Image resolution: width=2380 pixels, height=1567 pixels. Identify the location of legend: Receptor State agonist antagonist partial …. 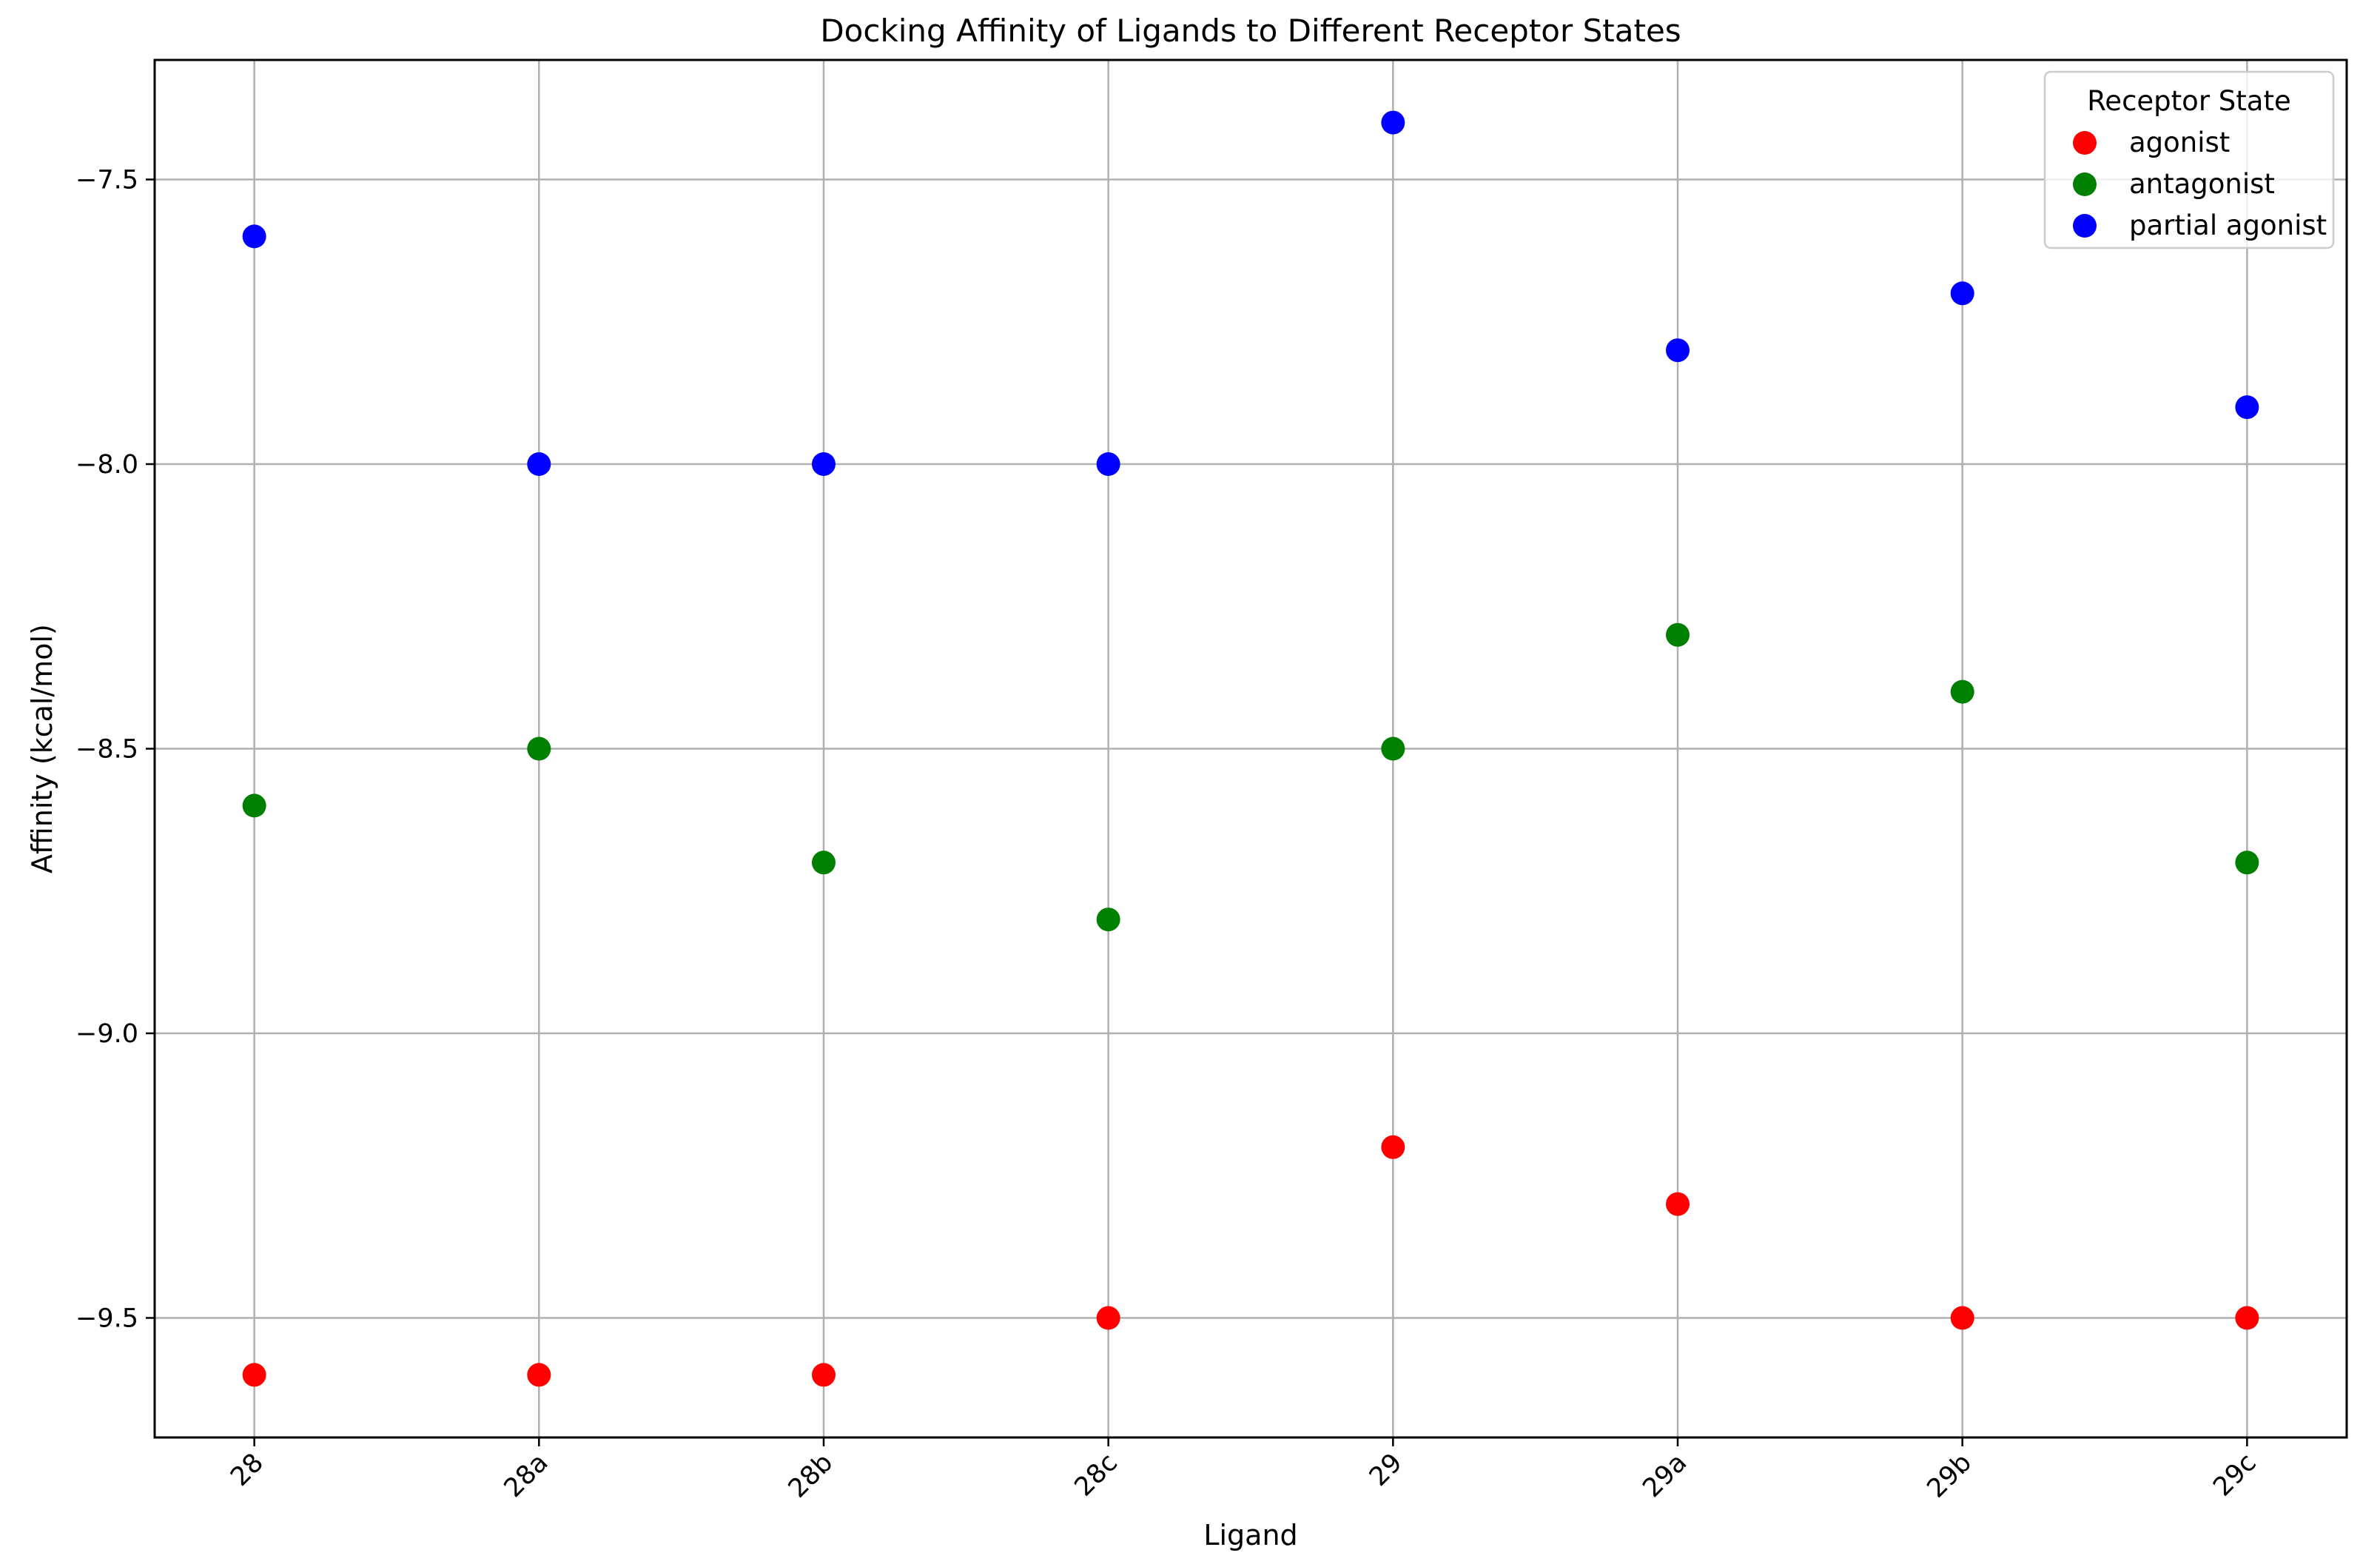
(2189, 159).